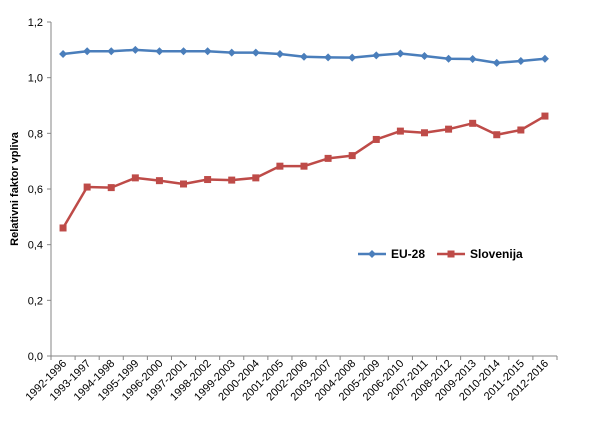  What do you see at coordinates (35, 134) in the screenshot?
I see `y-tick-label: 0,8` at bounding box center [35, 134].